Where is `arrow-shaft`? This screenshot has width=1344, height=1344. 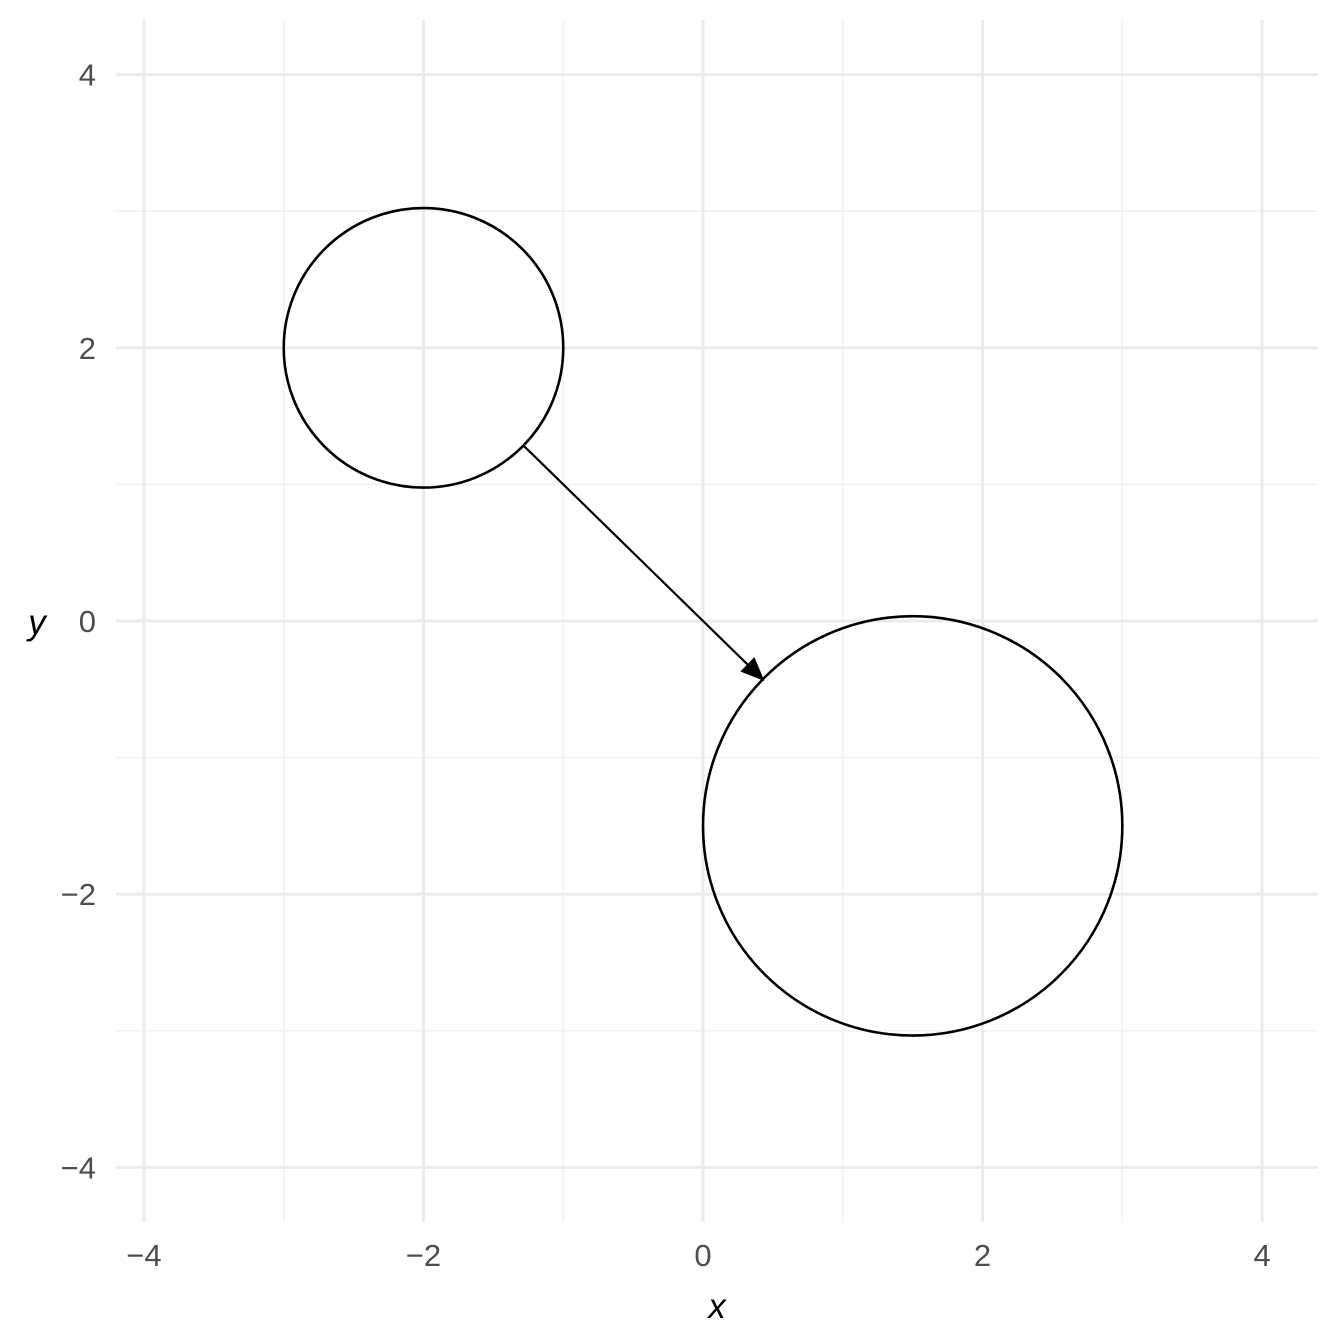 arrow-shaft is located at coordinates (635, 555).